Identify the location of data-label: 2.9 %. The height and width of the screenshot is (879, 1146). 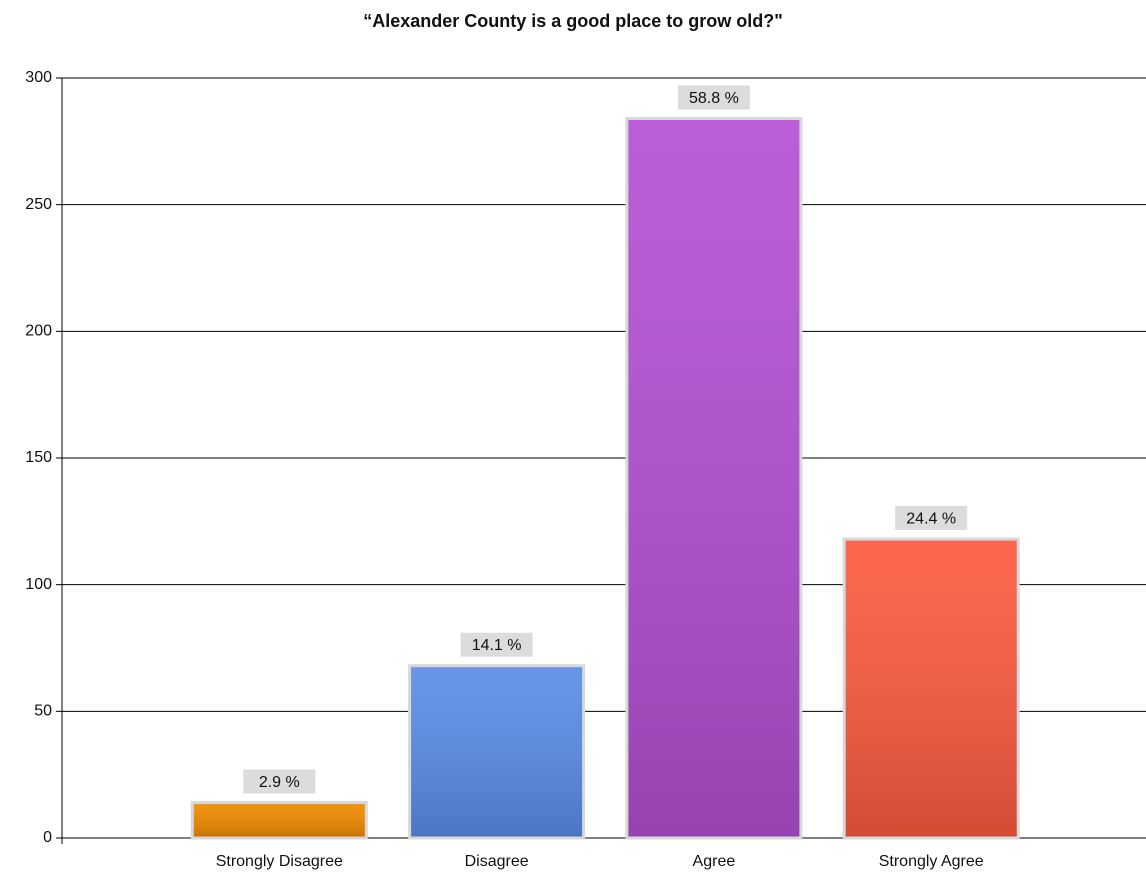
(279, 782).